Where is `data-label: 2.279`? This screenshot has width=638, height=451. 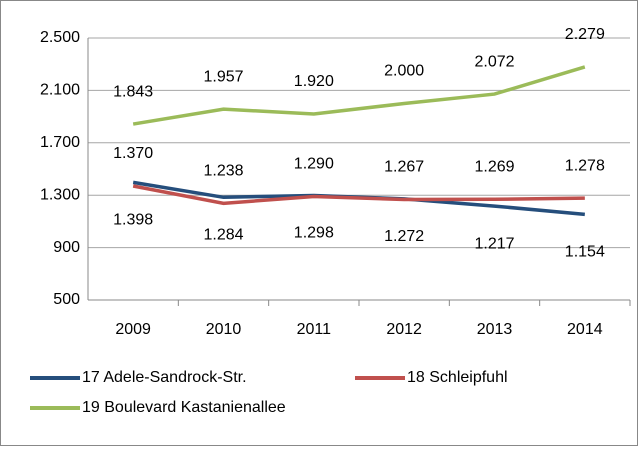 data-label: 2.279 is located at coordinates (585, 34).